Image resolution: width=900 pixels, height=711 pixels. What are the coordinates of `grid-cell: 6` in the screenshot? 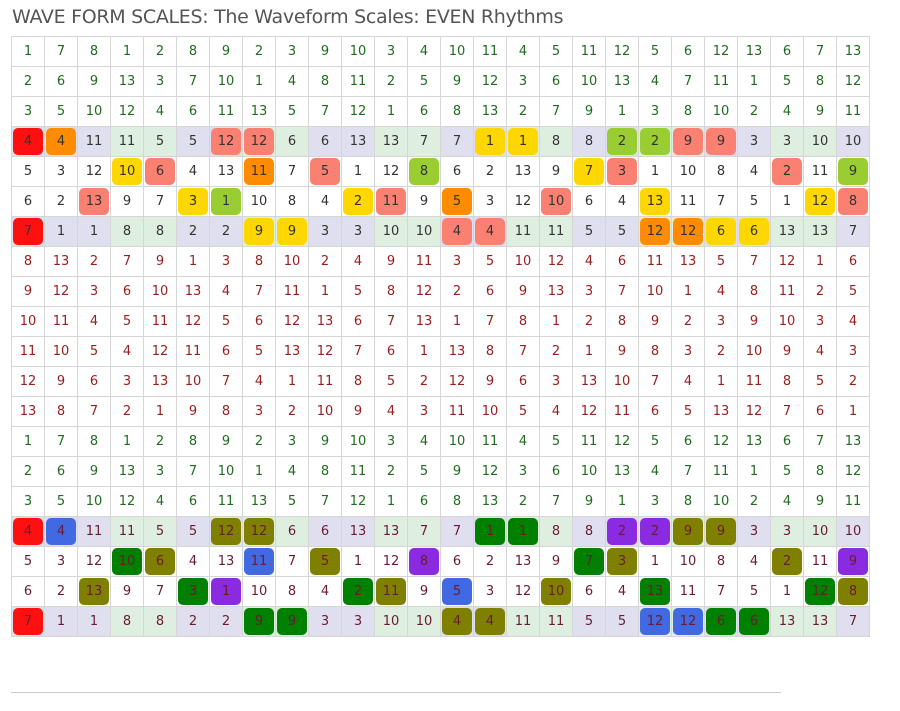 It's located at (226, 351).